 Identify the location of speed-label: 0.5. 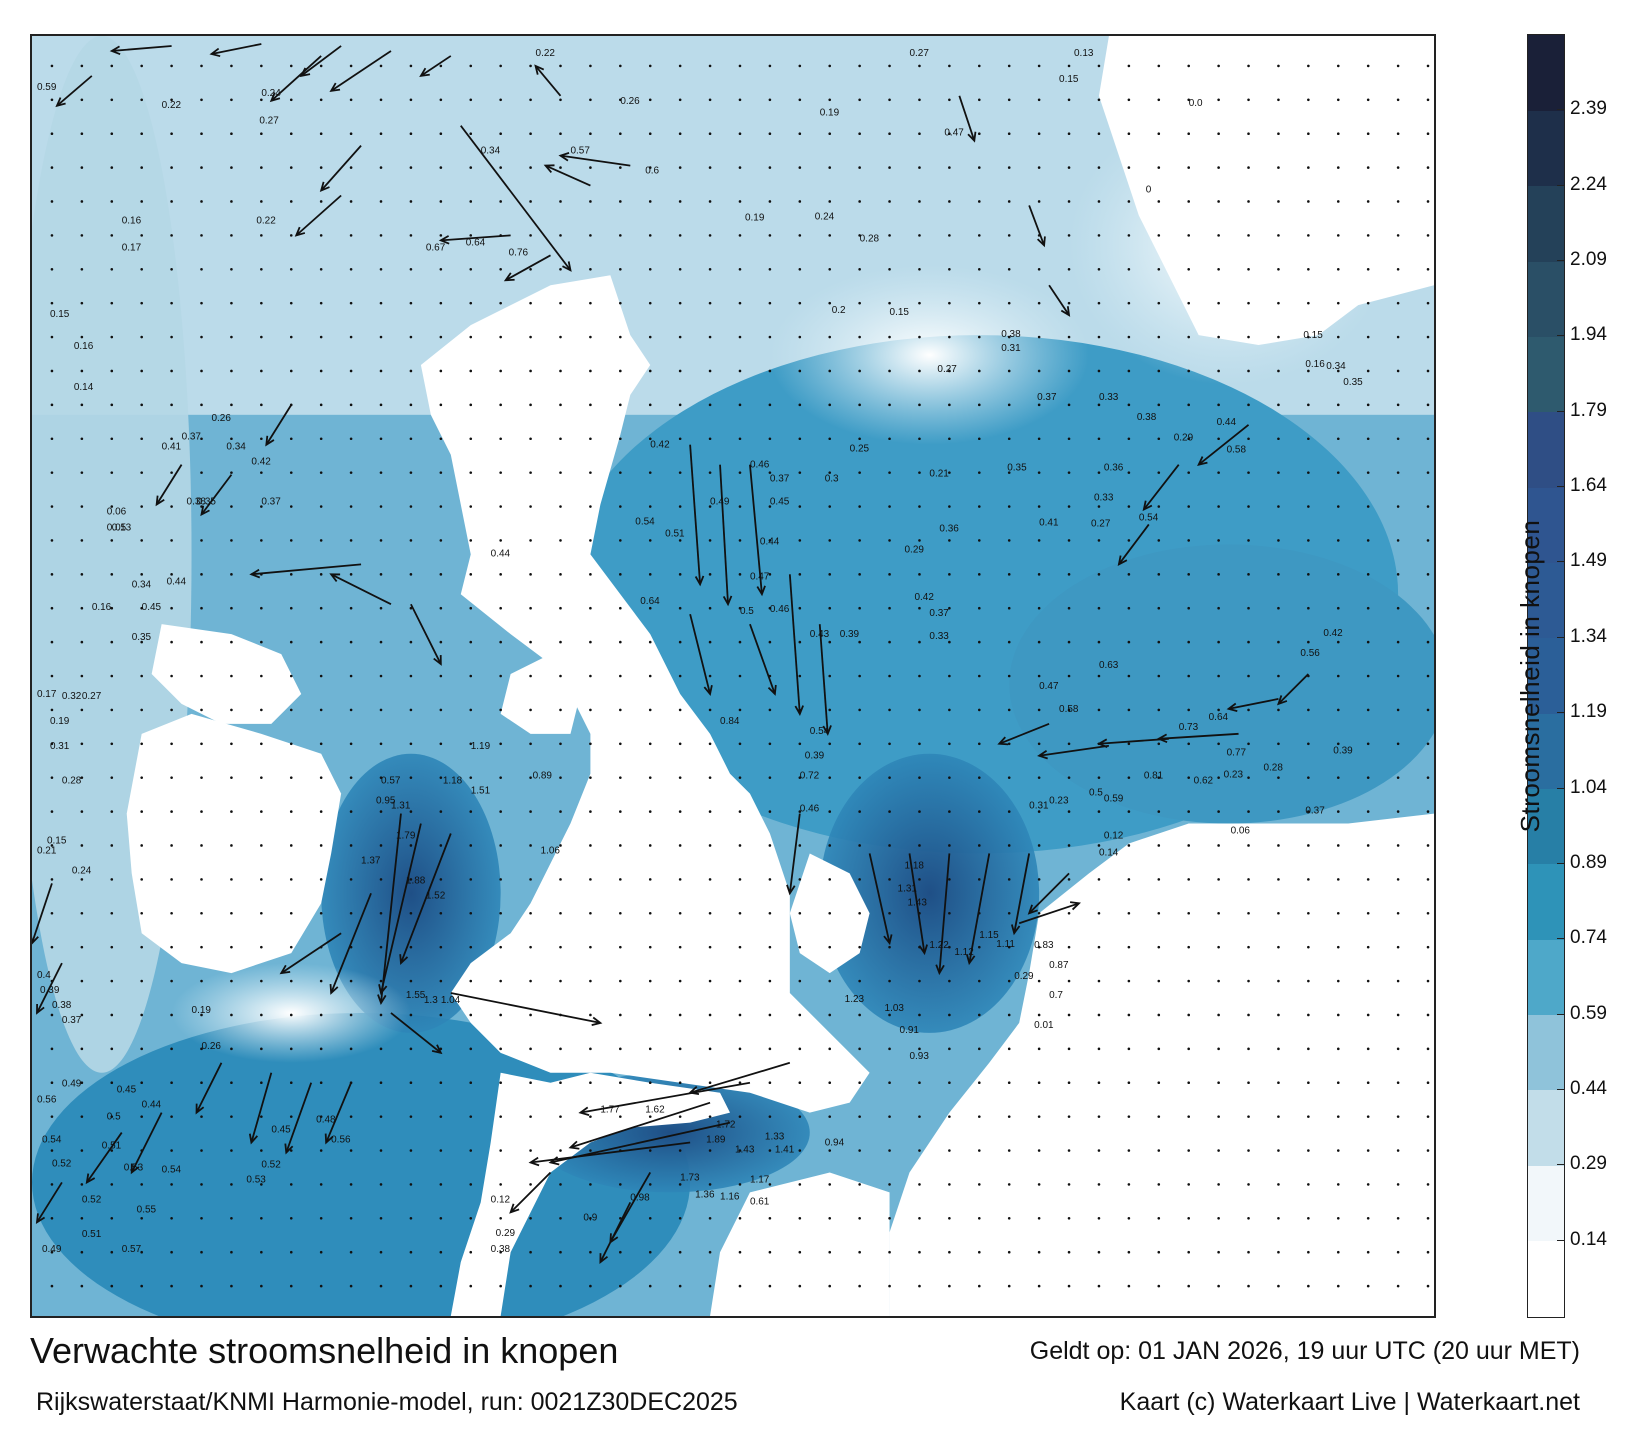
(1096, 793).